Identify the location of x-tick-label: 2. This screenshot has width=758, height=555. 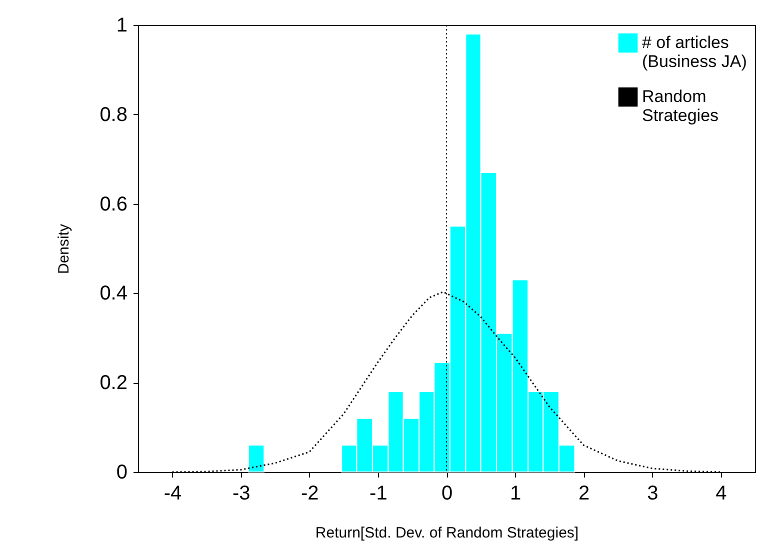
(584, 493).